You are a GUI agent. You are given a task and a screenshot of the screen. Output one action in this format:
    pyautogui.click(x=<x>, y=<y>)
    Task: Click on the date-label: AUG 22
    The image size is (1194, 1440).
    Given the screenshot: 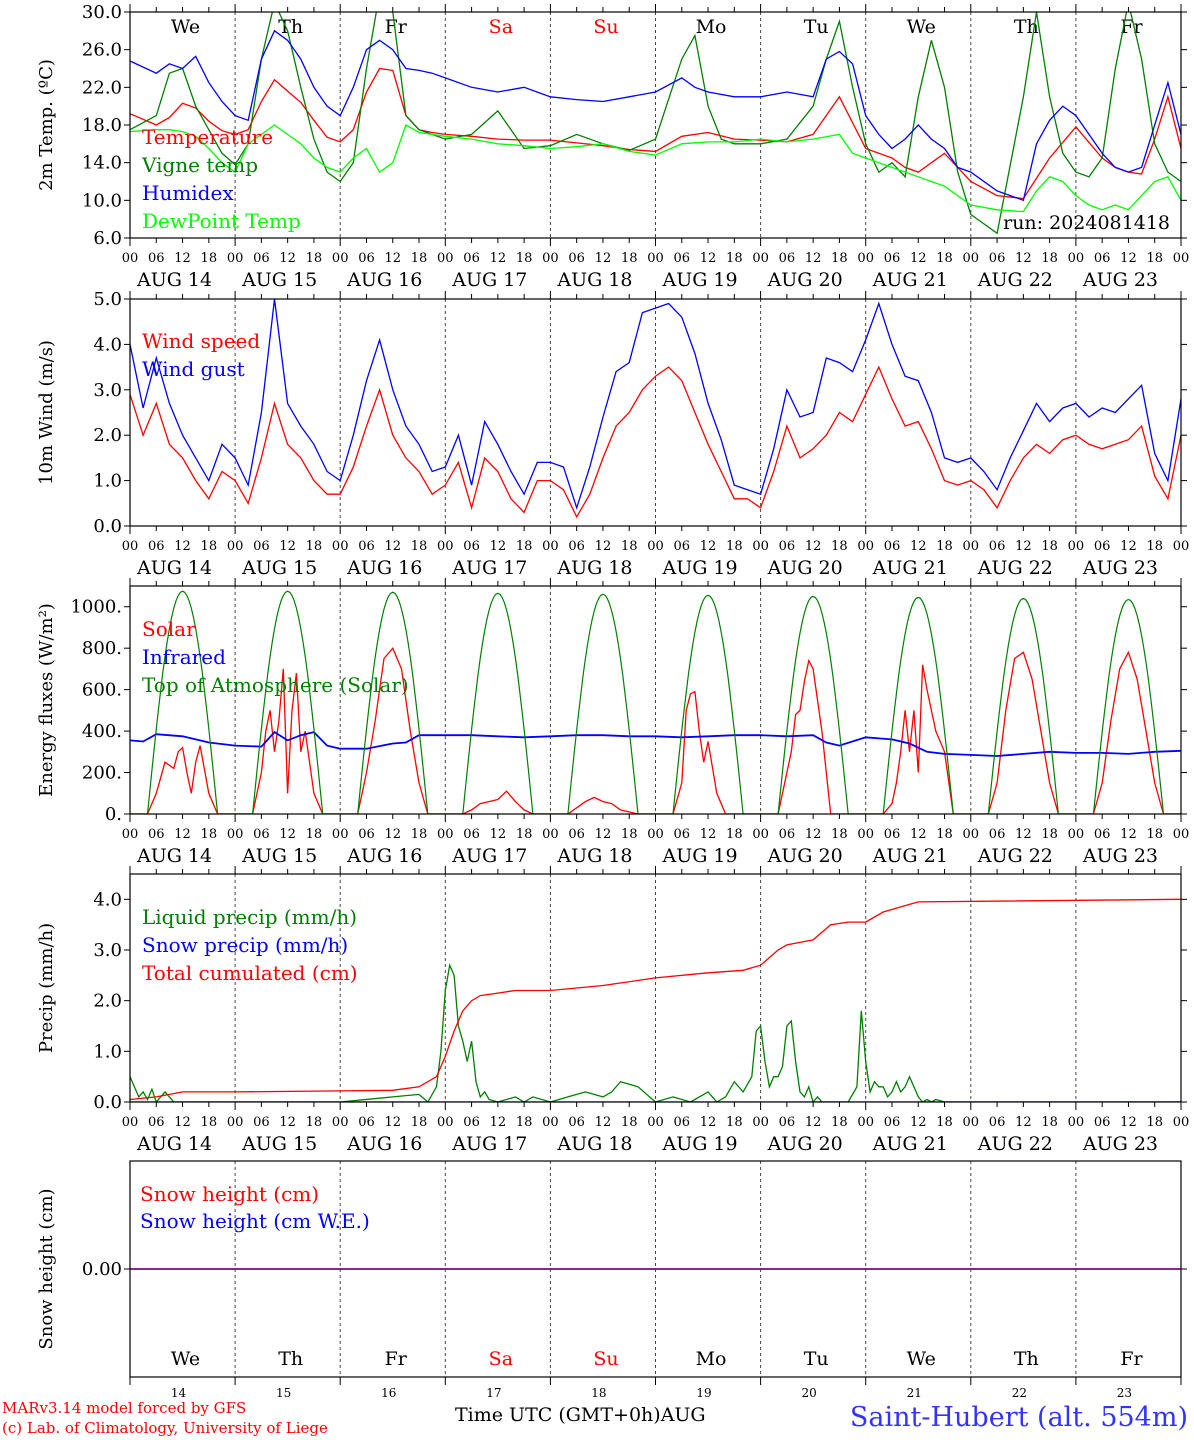 What is the action you would take?
    pyautogui.click(x=1015, y=280)
    